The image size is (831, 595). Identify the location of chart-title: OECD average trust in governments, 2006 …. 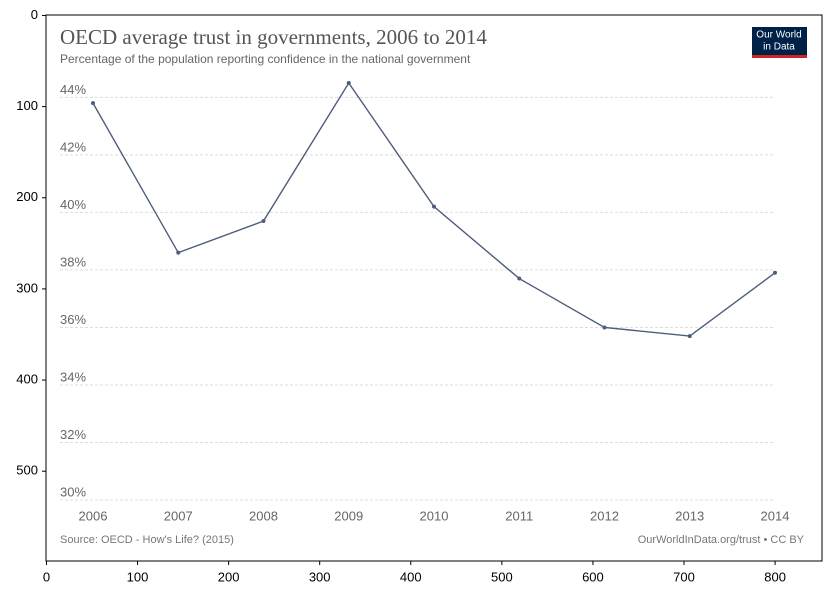
(273, 37).